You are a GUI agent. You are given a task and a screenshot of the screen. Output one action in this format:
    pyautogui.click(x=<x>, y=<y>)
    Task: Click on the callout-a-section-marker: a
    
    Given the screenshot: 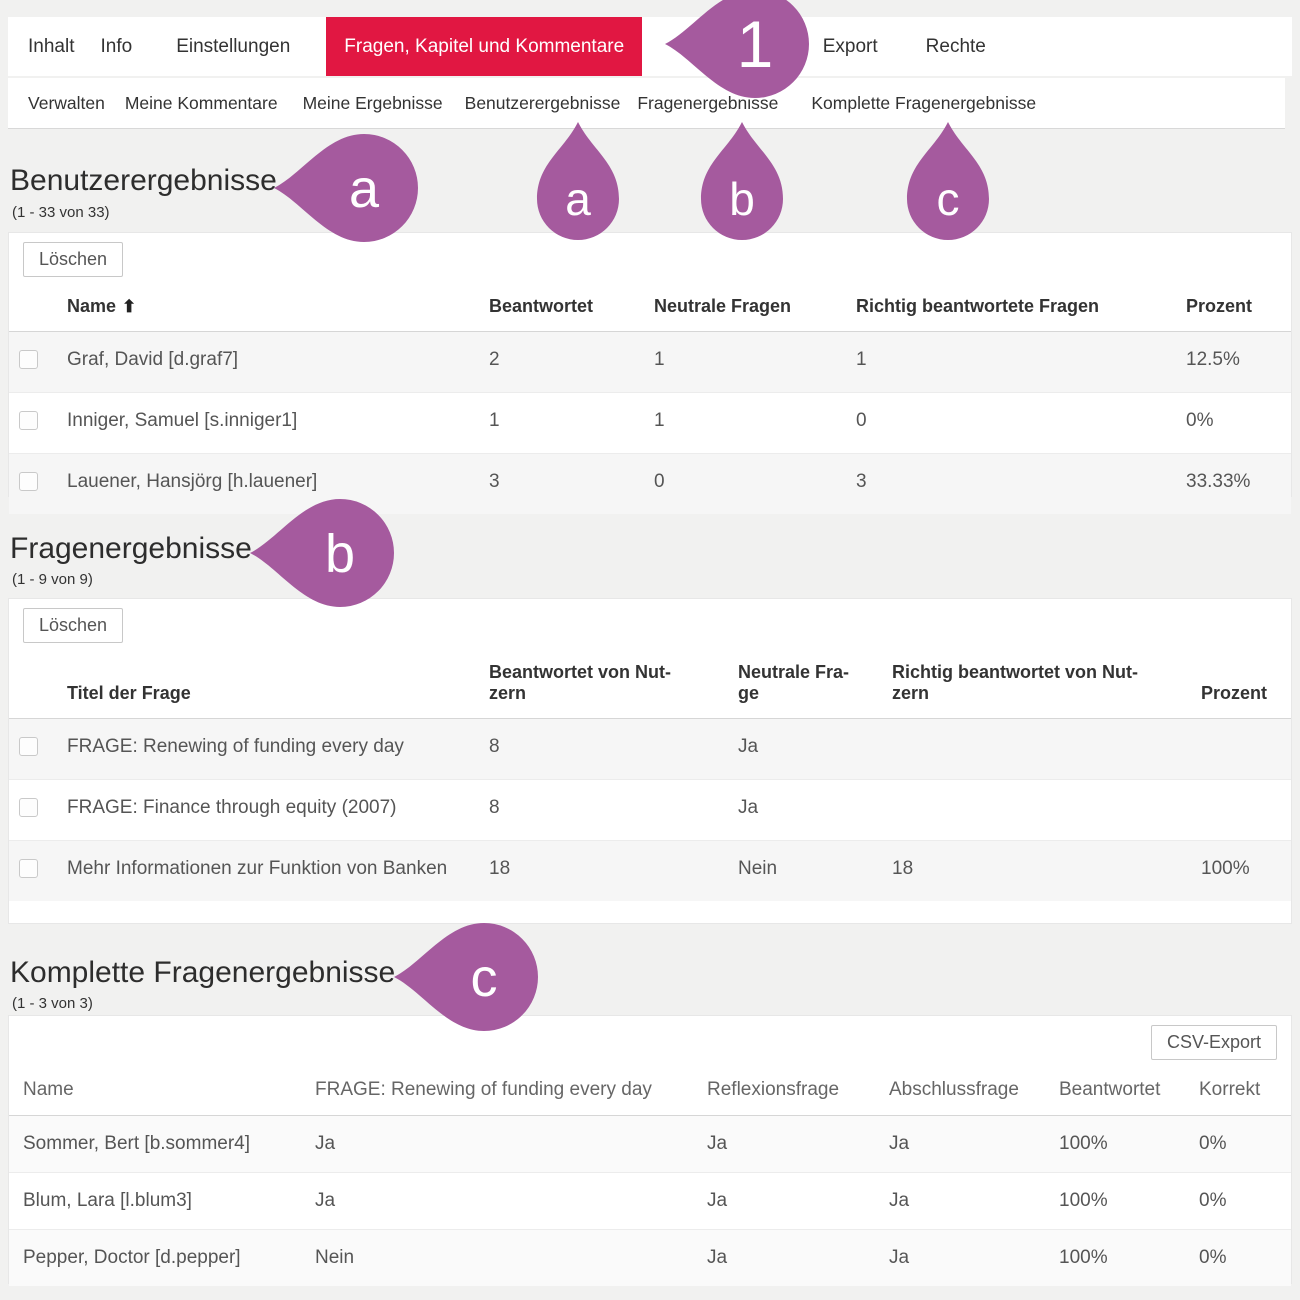 What is the action you would take?
    pyautogui.click(x=346, y=188)
    